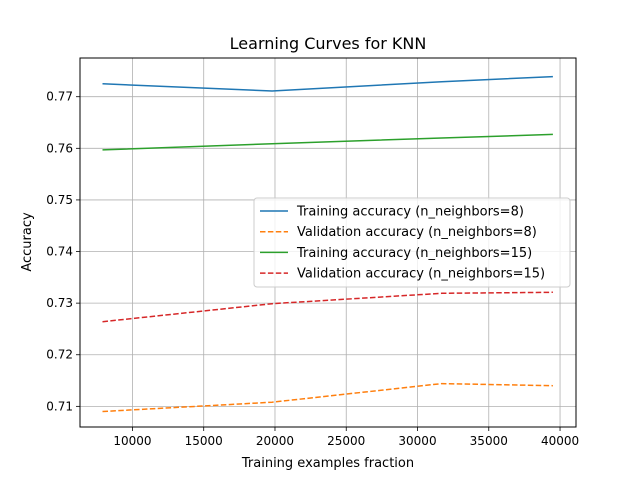  What do you see at coordinates (59, 148) in the screenshot?
I see `y-tick-label: 0.76` at bounding box center [59, 148].